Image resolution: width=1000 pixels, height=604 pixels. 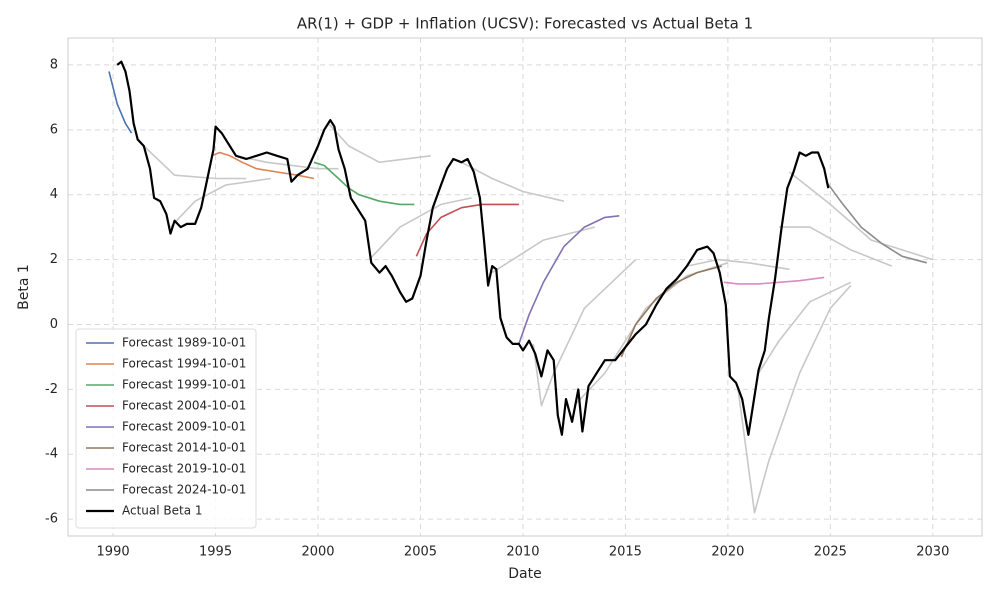 I want to click on legend-box, so click(x=166, y=428).